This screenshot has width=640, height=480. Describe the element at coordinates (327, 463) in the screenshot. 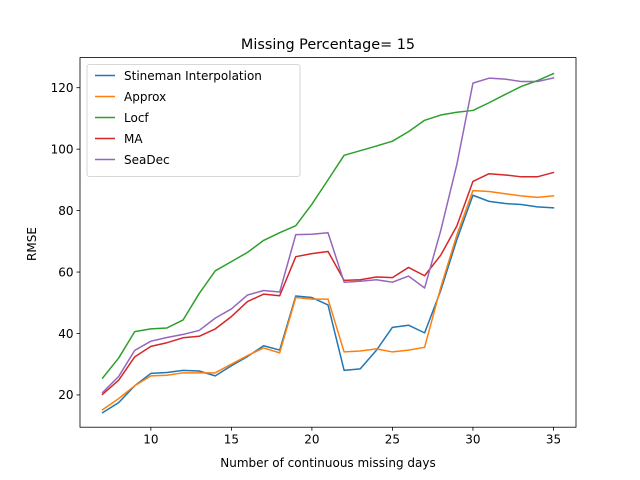

I see `x-axis-label: Number of continuous missing days` at that location.